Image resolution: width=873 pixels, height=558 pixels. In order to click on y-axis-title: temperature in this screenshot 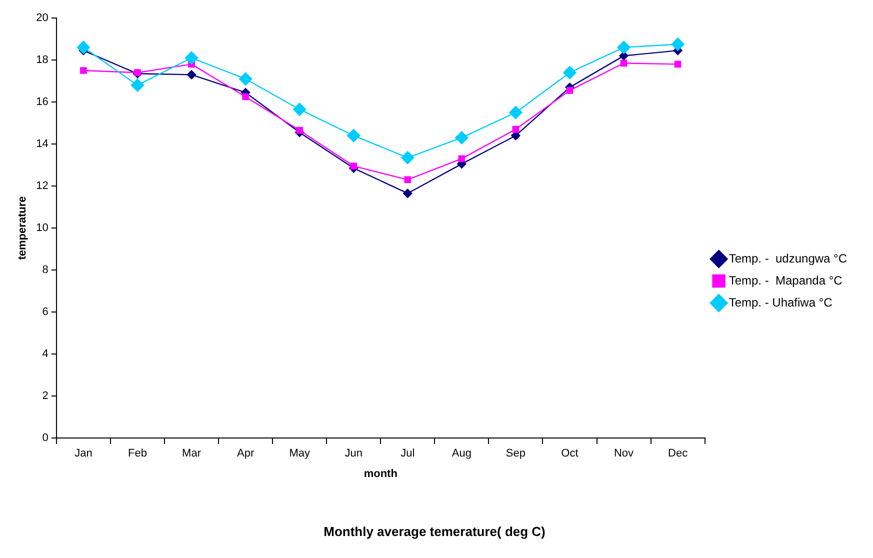, I will do `click(22, 228)`.